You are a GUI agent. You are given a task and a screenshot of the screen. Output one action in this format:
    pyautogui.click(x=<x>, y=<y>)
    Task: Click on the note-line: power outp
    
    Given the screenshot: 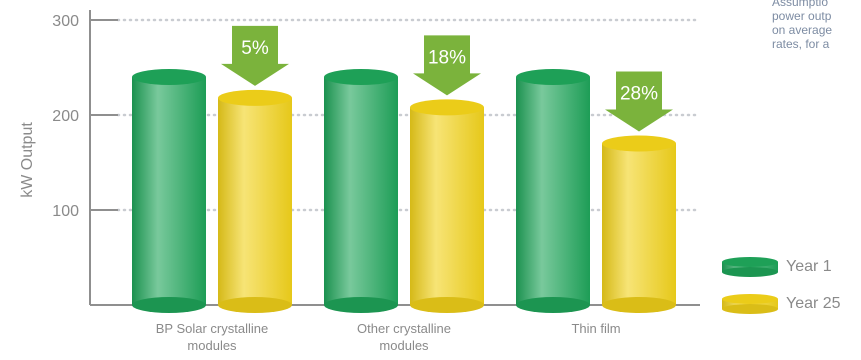 What is the action you would take?
    pyautogui.click(x=802, y=16)
    